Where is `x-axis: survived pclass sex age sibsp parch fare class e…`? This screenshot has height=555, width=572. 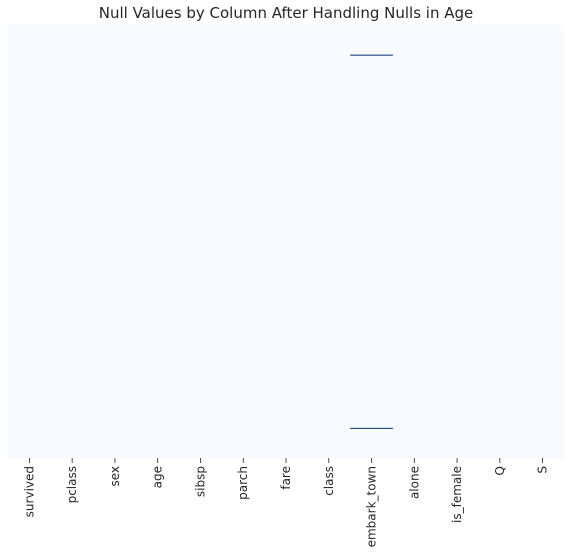 x-axis: survived pclass sex age sibsp parch fare class e… is located at coordinates (286, 502).